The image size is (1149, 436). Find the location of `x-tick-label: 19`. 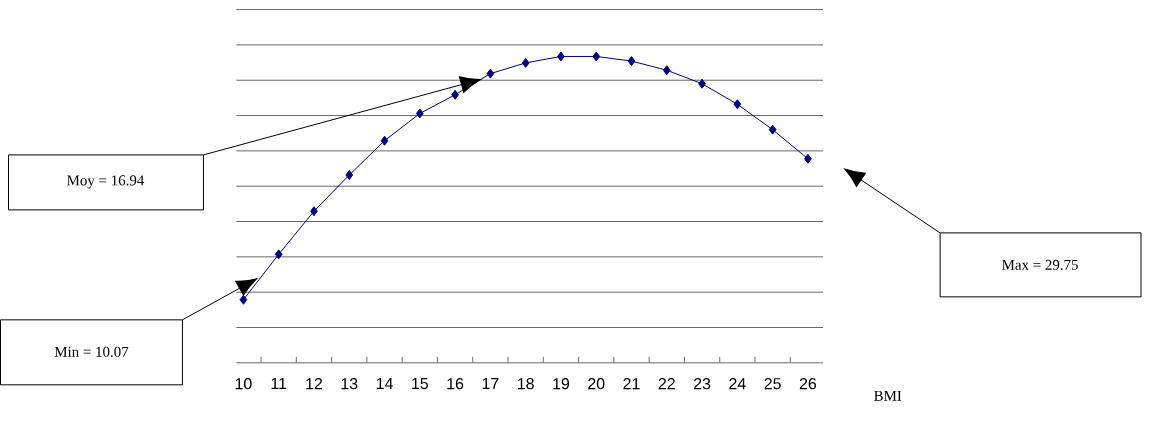

x-tick-label: 19 is located at coordinates (561, 384).